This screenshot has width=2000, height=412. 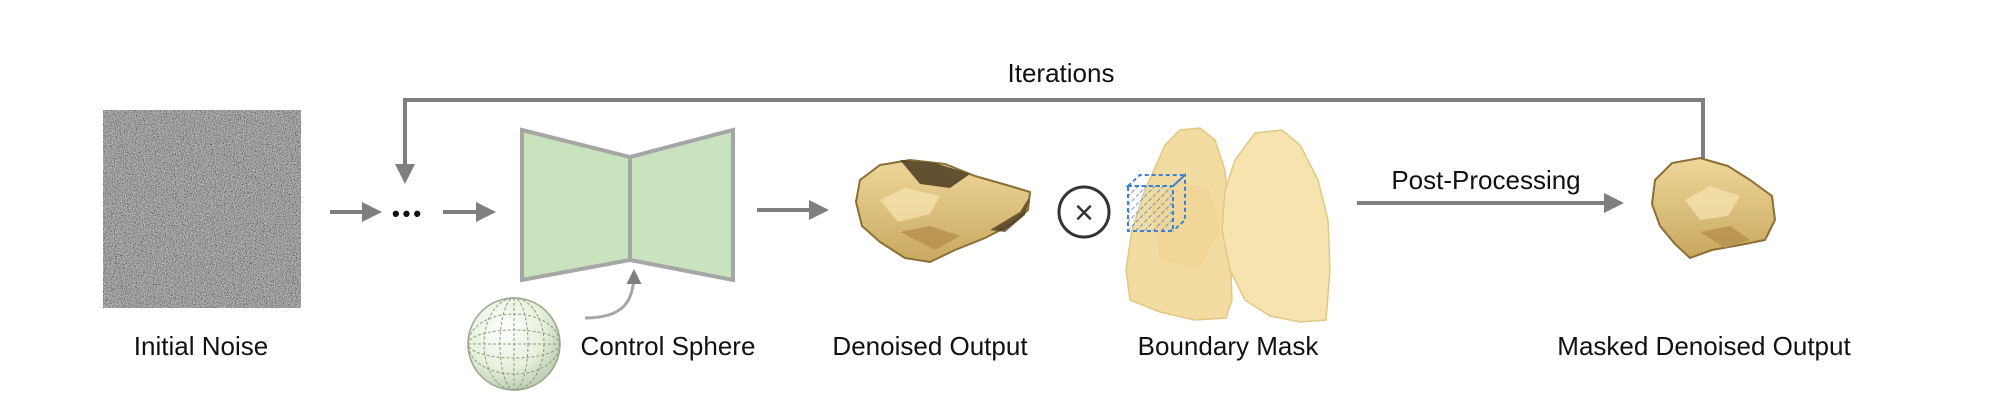 What do you see at coordinates (1229, 346) in the screenshot?
I see `boundary-mask-label: Boundary Mask` at bounding box center [1229, 346].